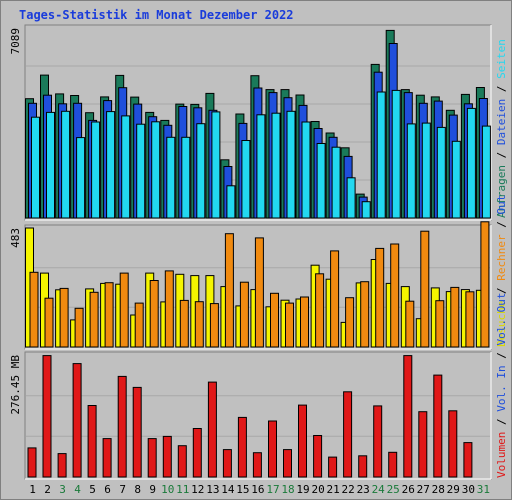 This screenshot has width=512, height=500. Describe the element at coordinates (347, 489) in the screenshot. I see `x-tick-label: 22` at that location.